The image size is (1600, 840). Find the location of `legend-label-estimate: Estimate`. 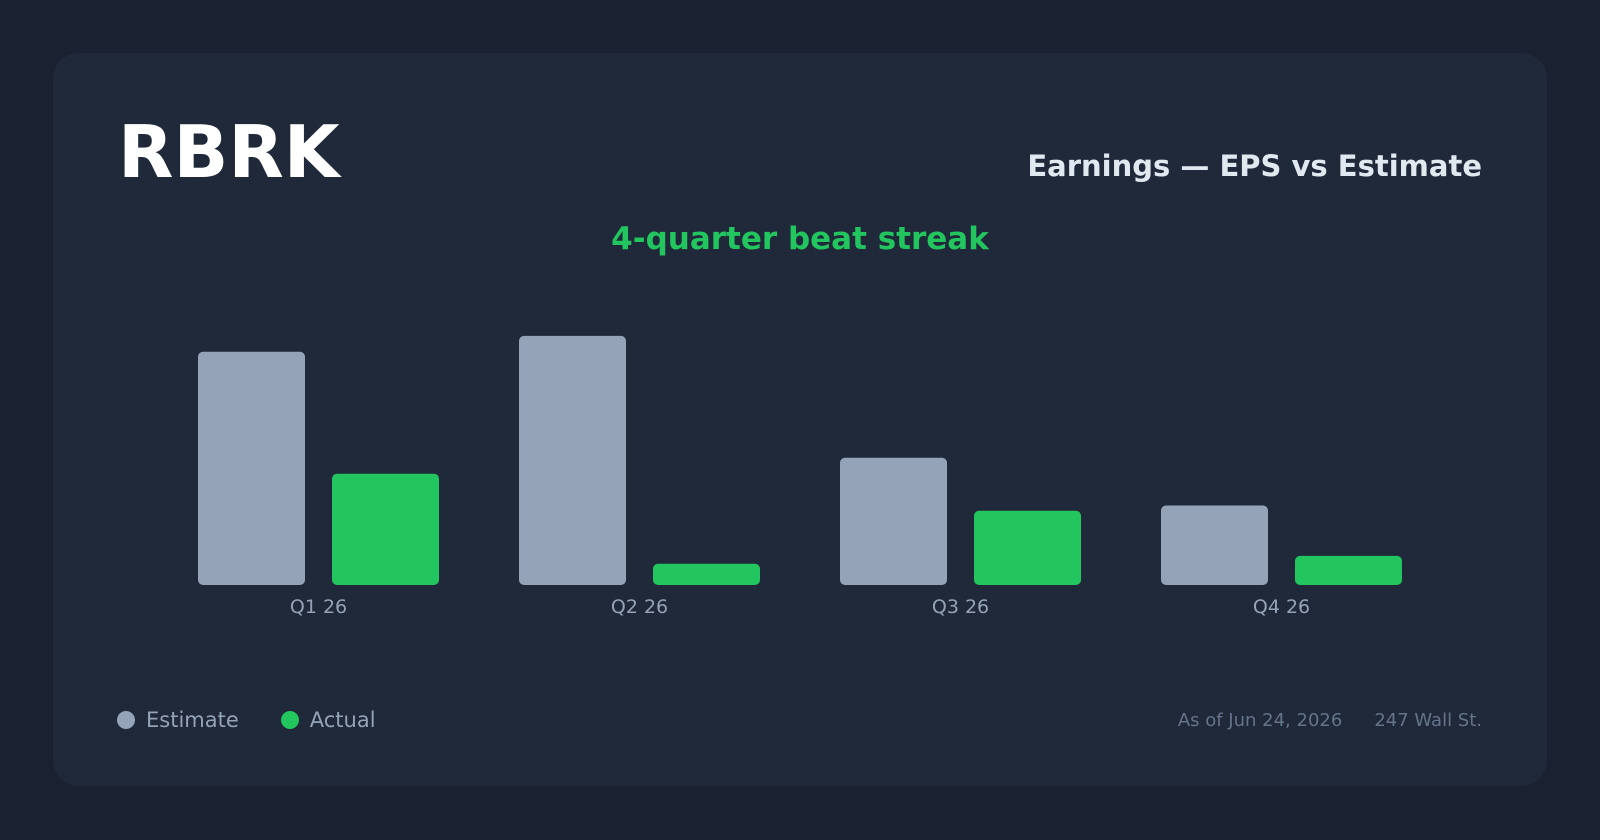

legend-label-estimate: Estimate is located at coordinates (192, 720).